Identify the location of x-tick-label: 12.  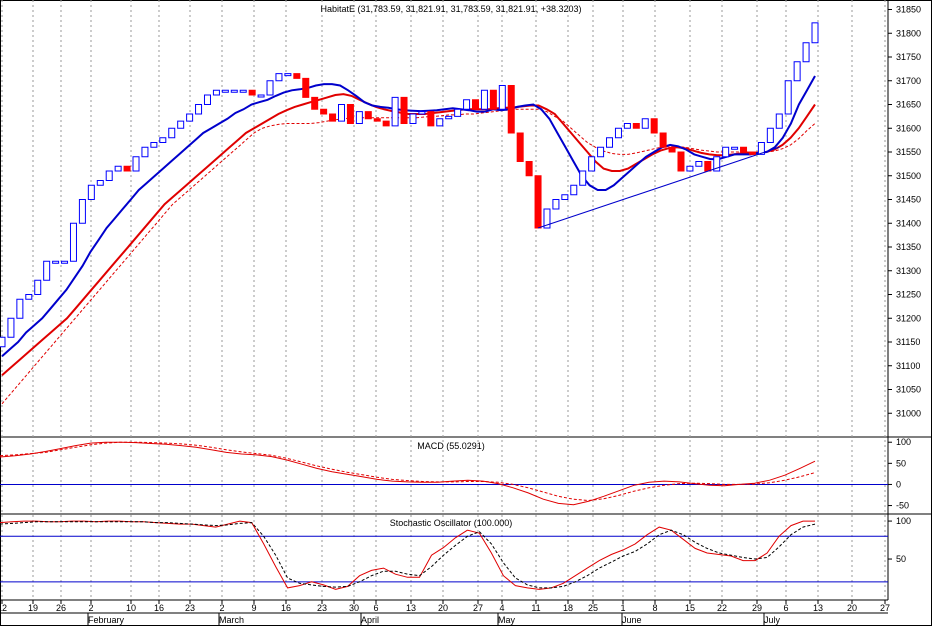
(3, 608).